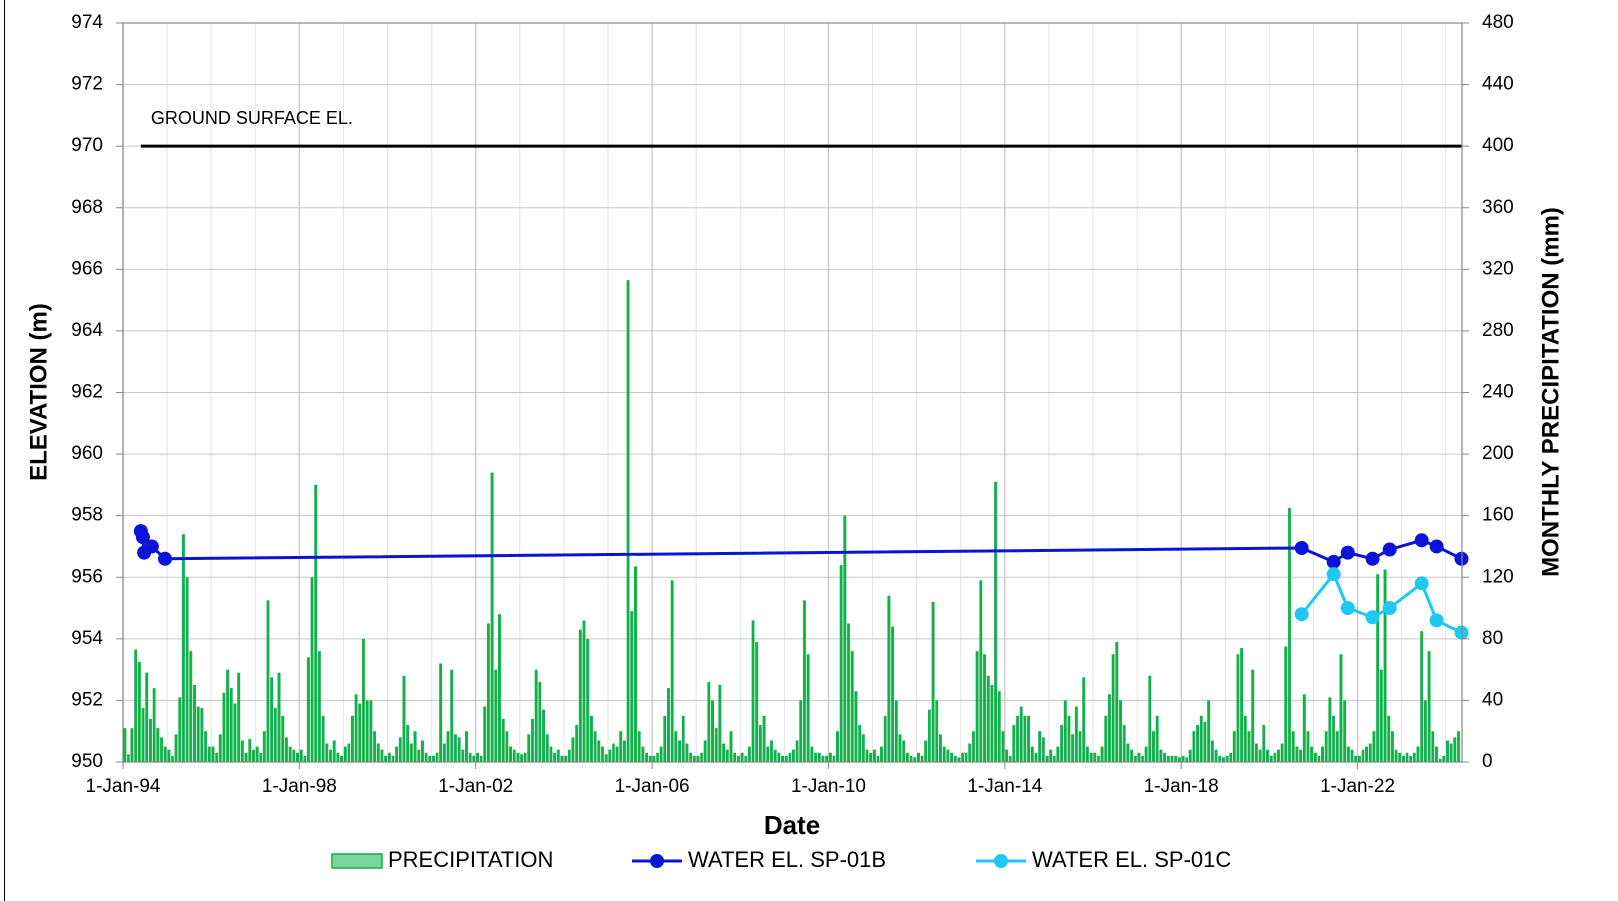 The width and height of the screenshot is (1618, 901). Describe the element at coordinates (87, 84) in the screenshot. I see `y-tick-label: 972` at that location.